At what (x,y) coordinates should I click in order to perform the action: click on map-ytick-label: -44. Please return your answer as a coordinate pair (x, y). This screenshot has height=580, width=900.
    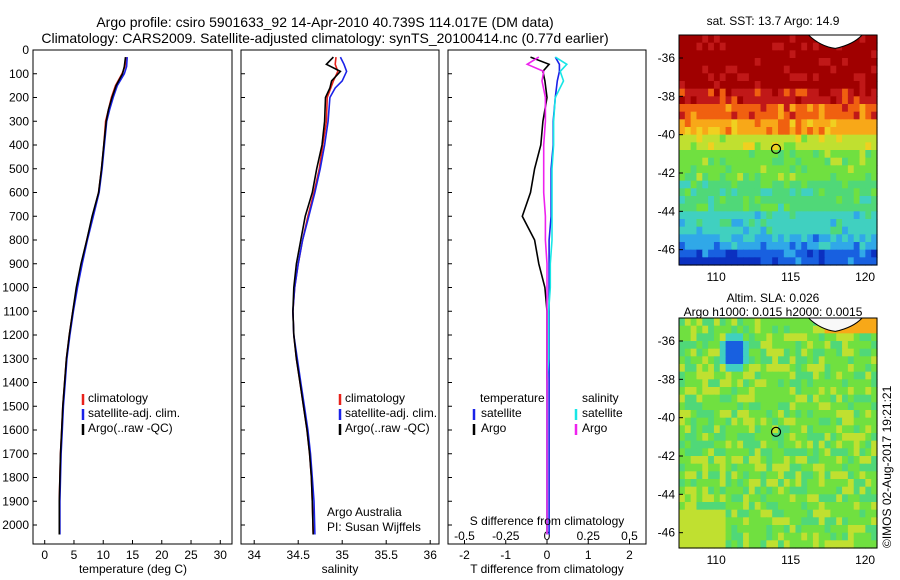
    Looking at the image, I should click on (667, 494).